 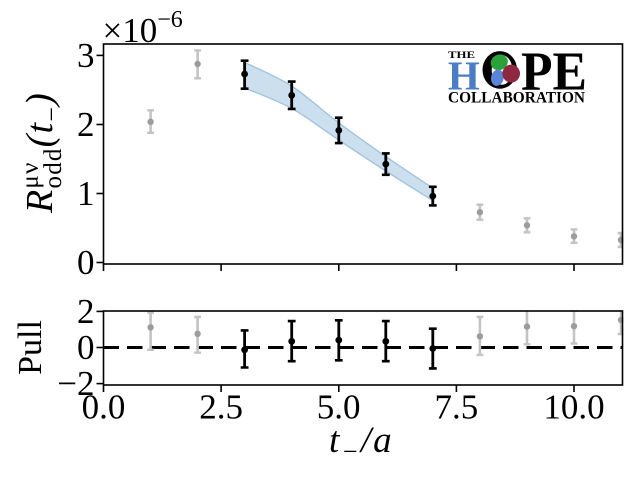 I want to click on svg-text: Pull, so click(x=30, y=347).